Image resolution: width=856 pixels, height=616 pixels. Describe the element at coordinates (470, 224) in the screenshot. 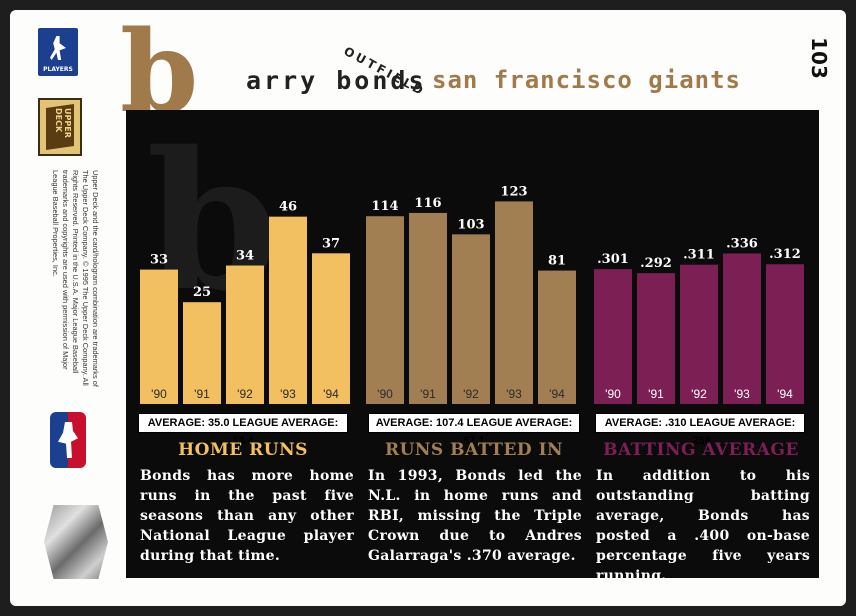

I see `rbi-value-label-2: 103` at that location.